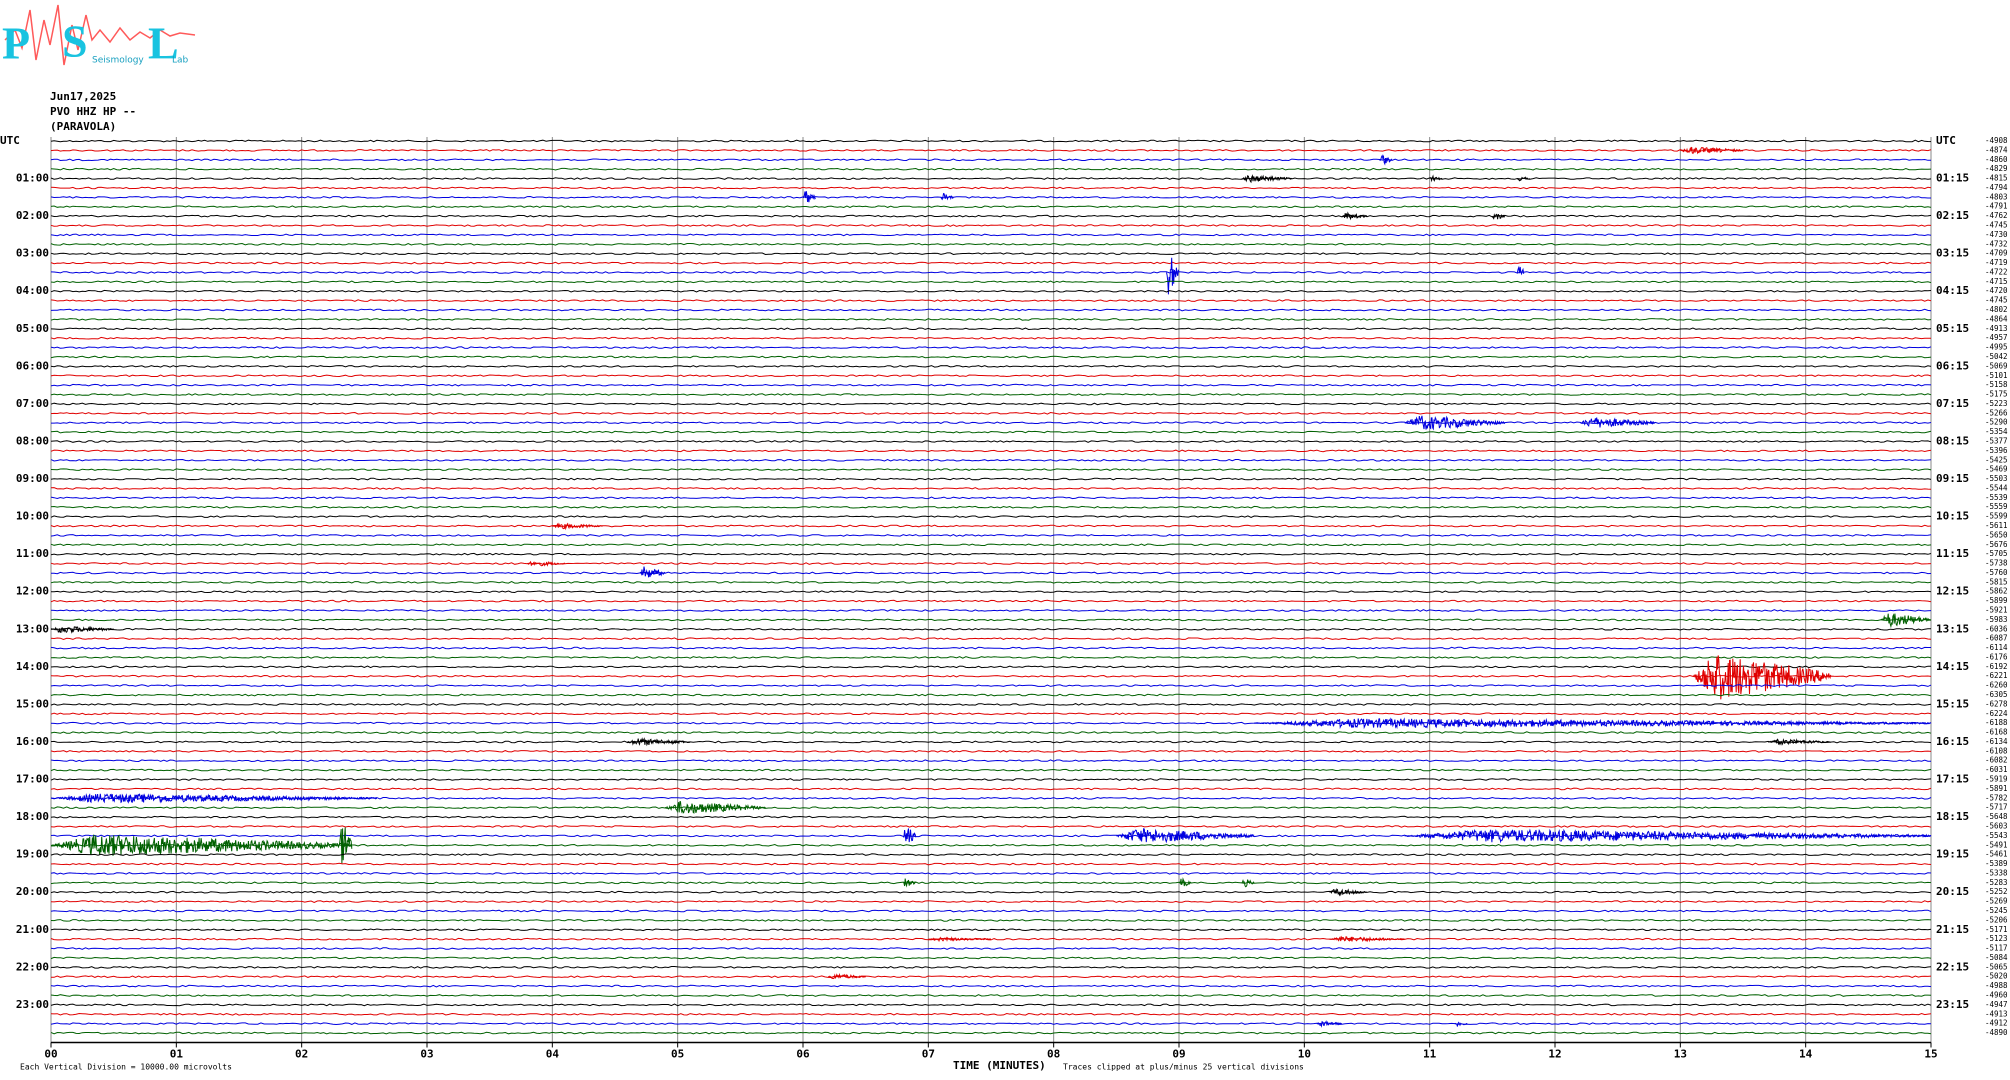 Image resolution: width=2010 pixels, height=1080 pixels. What do you see at coordinates (1996, 816) in the screenshot?
I see `trace-offset: -5648` at bounding box center [1996, 816].